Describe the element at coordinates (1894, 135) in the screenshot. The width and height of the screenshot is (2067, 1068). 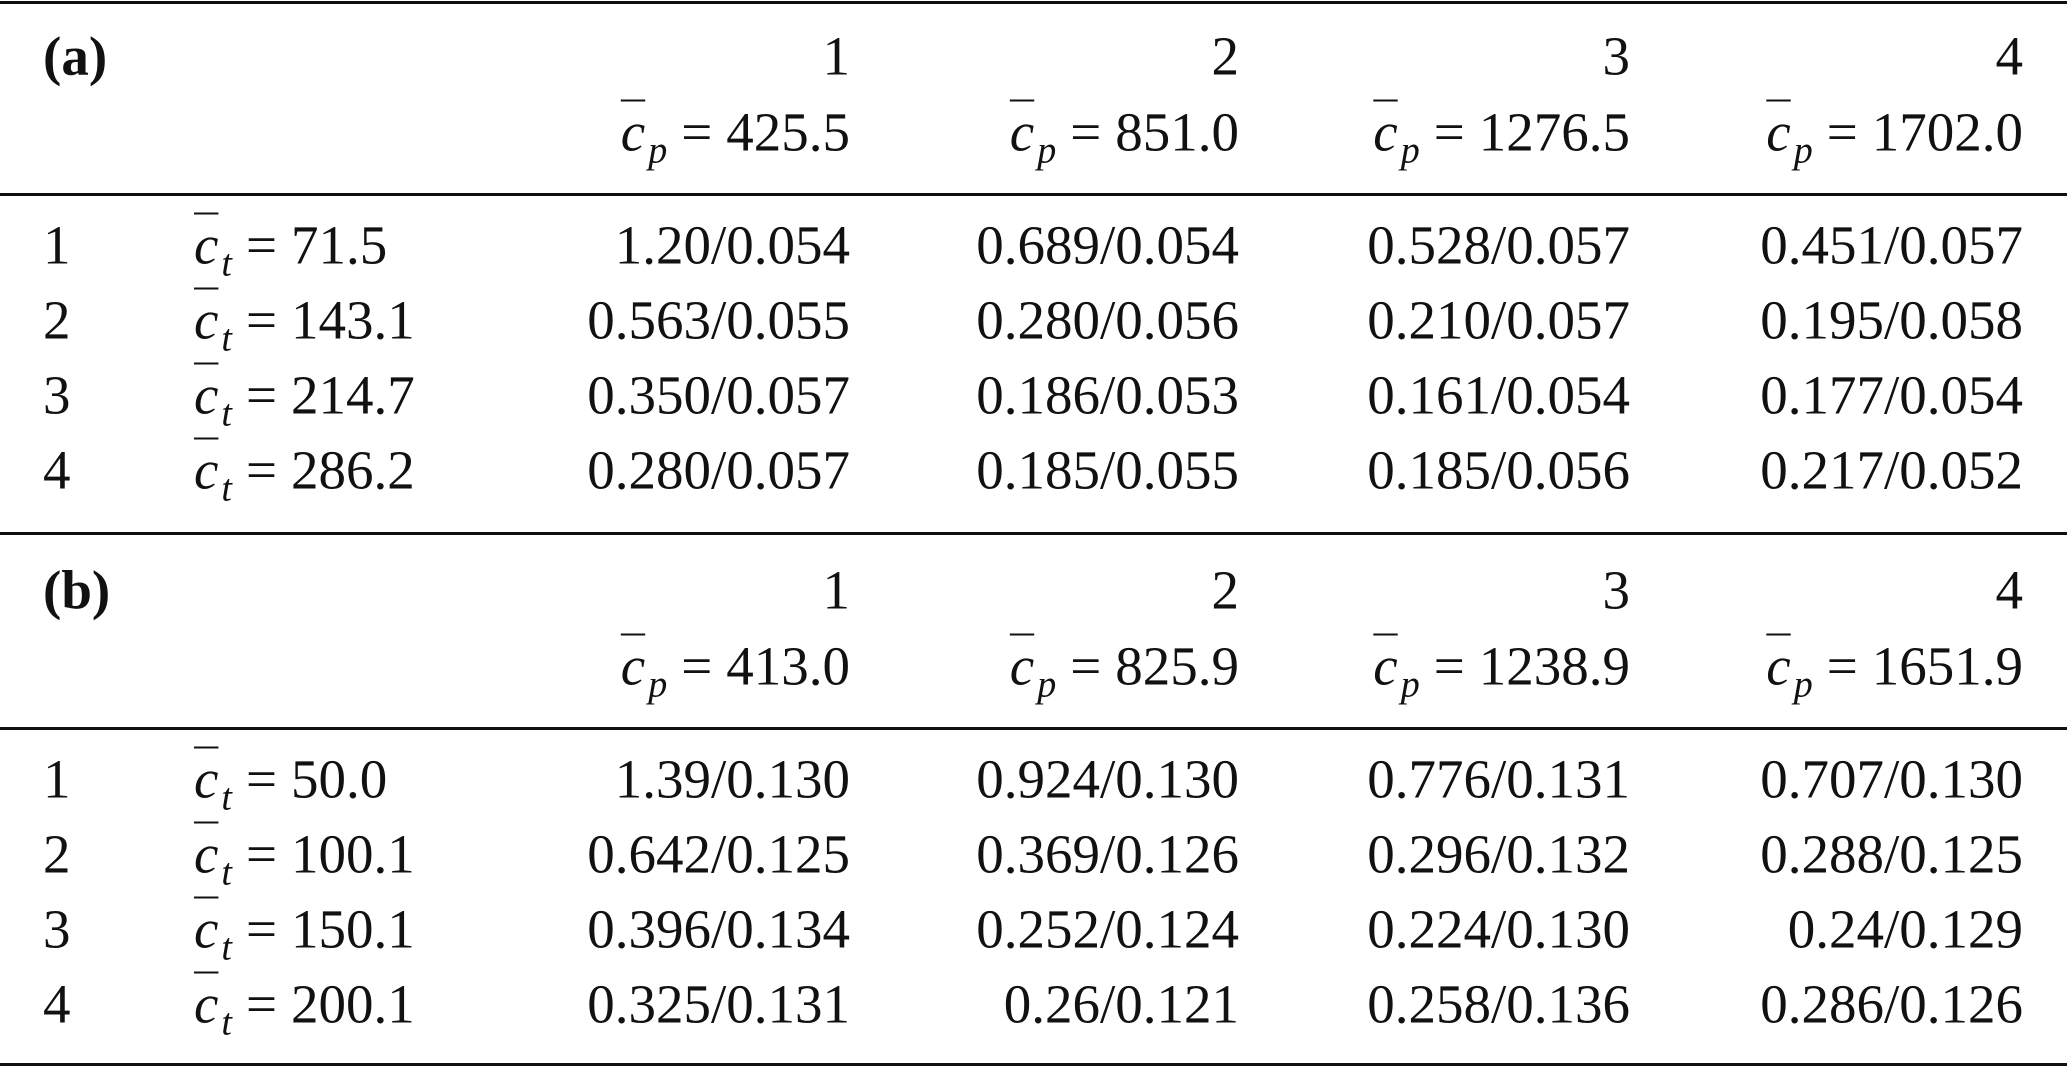
I see `column-header: cp = 1702.0` at that location.